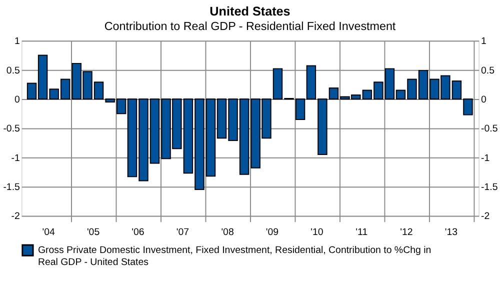  Describe the element at coordinates (15, 158) in the screenshot. I see `y-tick-label: -1` at that location.